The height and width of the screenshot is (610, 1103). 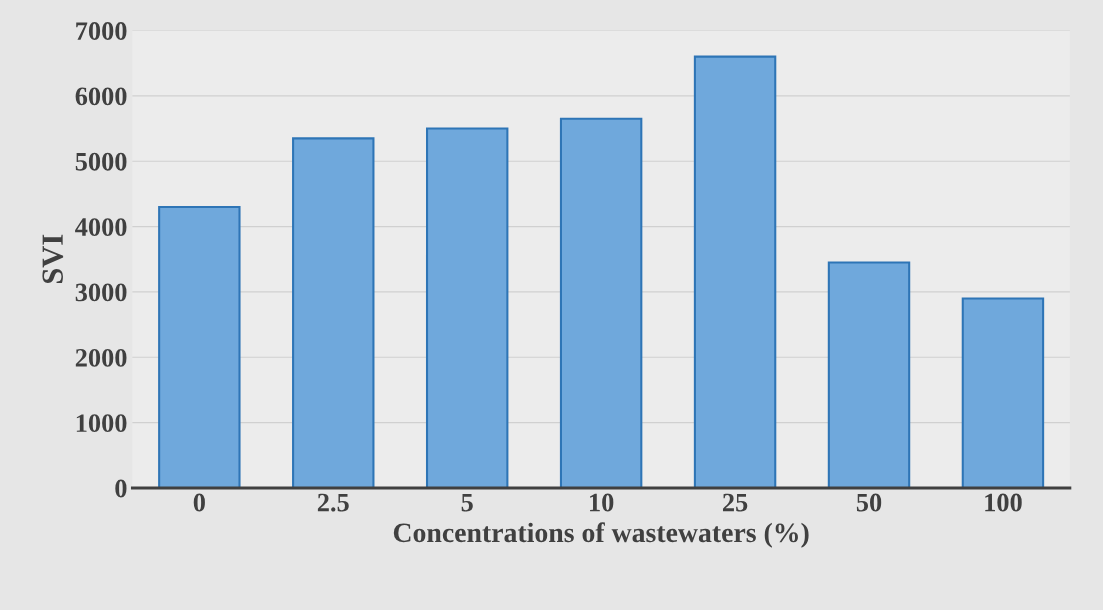 I want to click on y-tick-label: 5000, so click(x=101, y=161).